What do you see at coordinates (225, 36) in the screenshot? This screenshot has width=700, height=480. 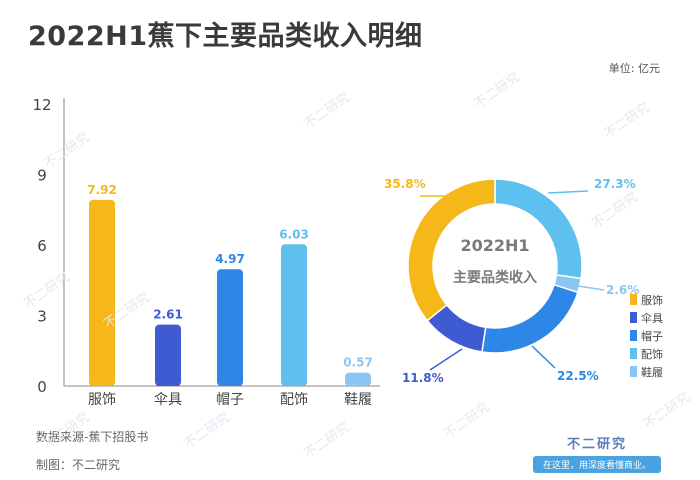 I see `page-title: 2022H1蕉下主要品类收入明细` at bounding box center [225, 36].